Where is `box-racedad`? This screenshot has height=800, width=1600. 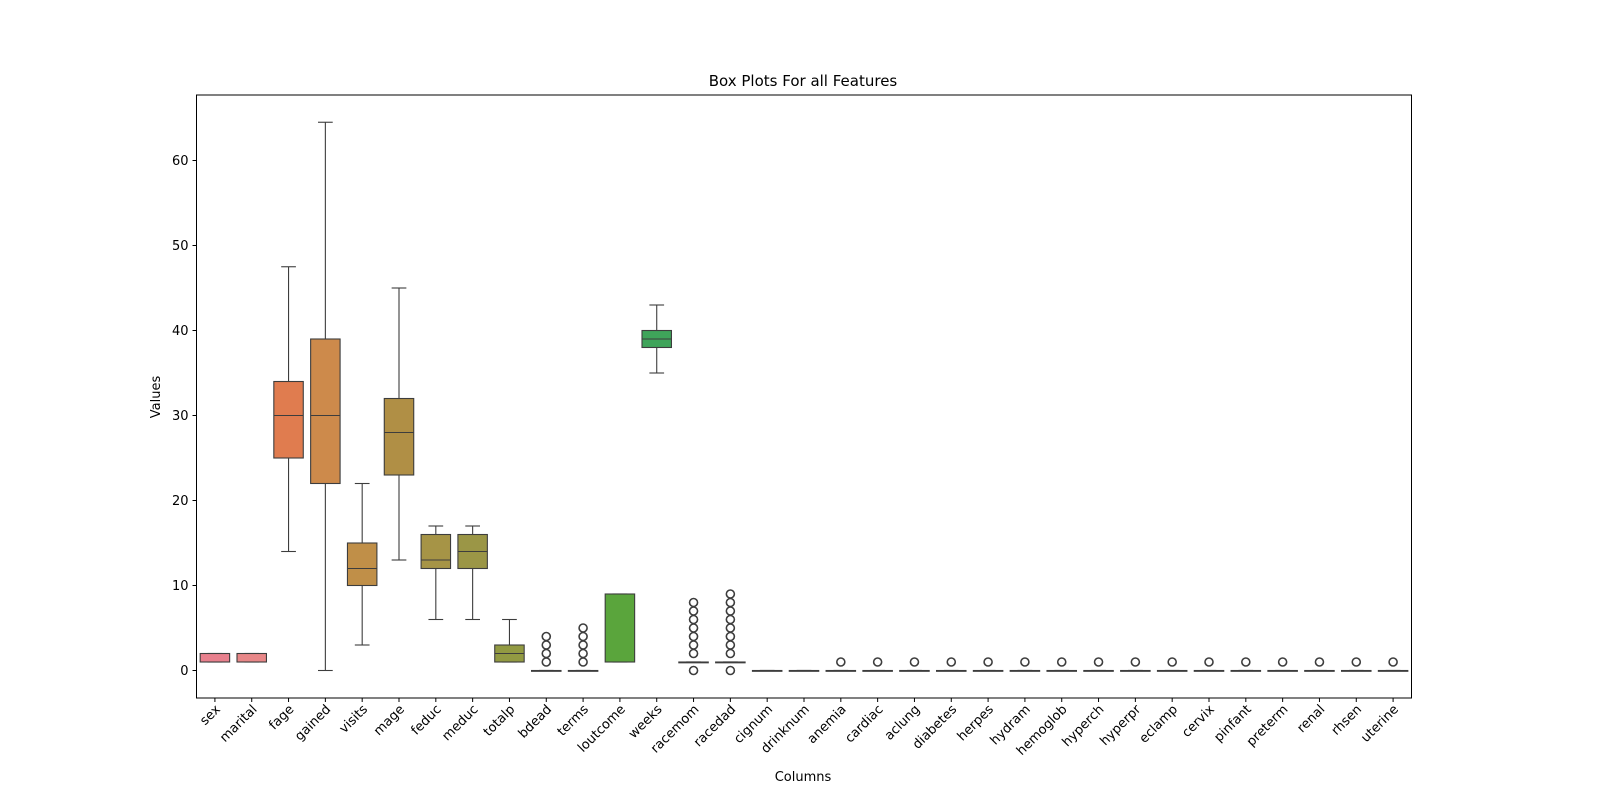 box-racedad is located at coordinates (730, 632).